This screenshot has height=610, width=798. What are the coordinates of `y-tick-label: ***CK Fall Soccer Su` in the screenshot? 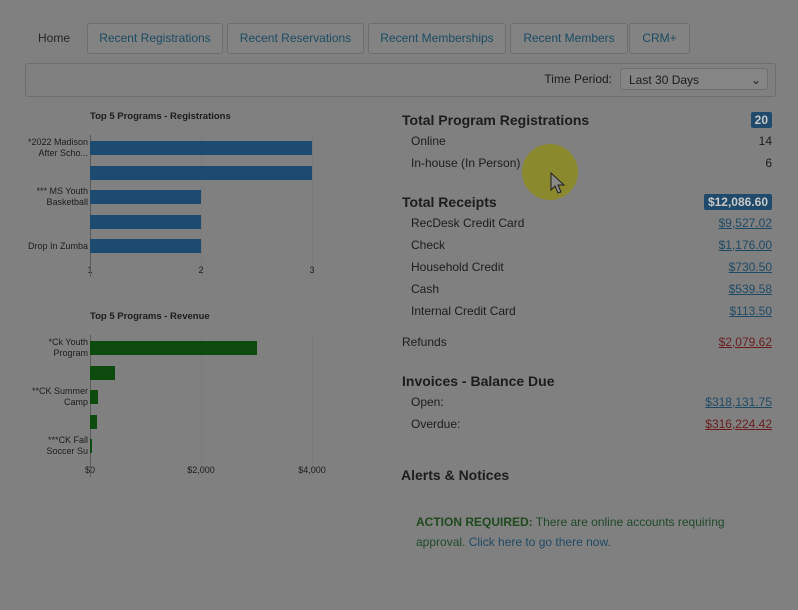 It's located at (67, 445).